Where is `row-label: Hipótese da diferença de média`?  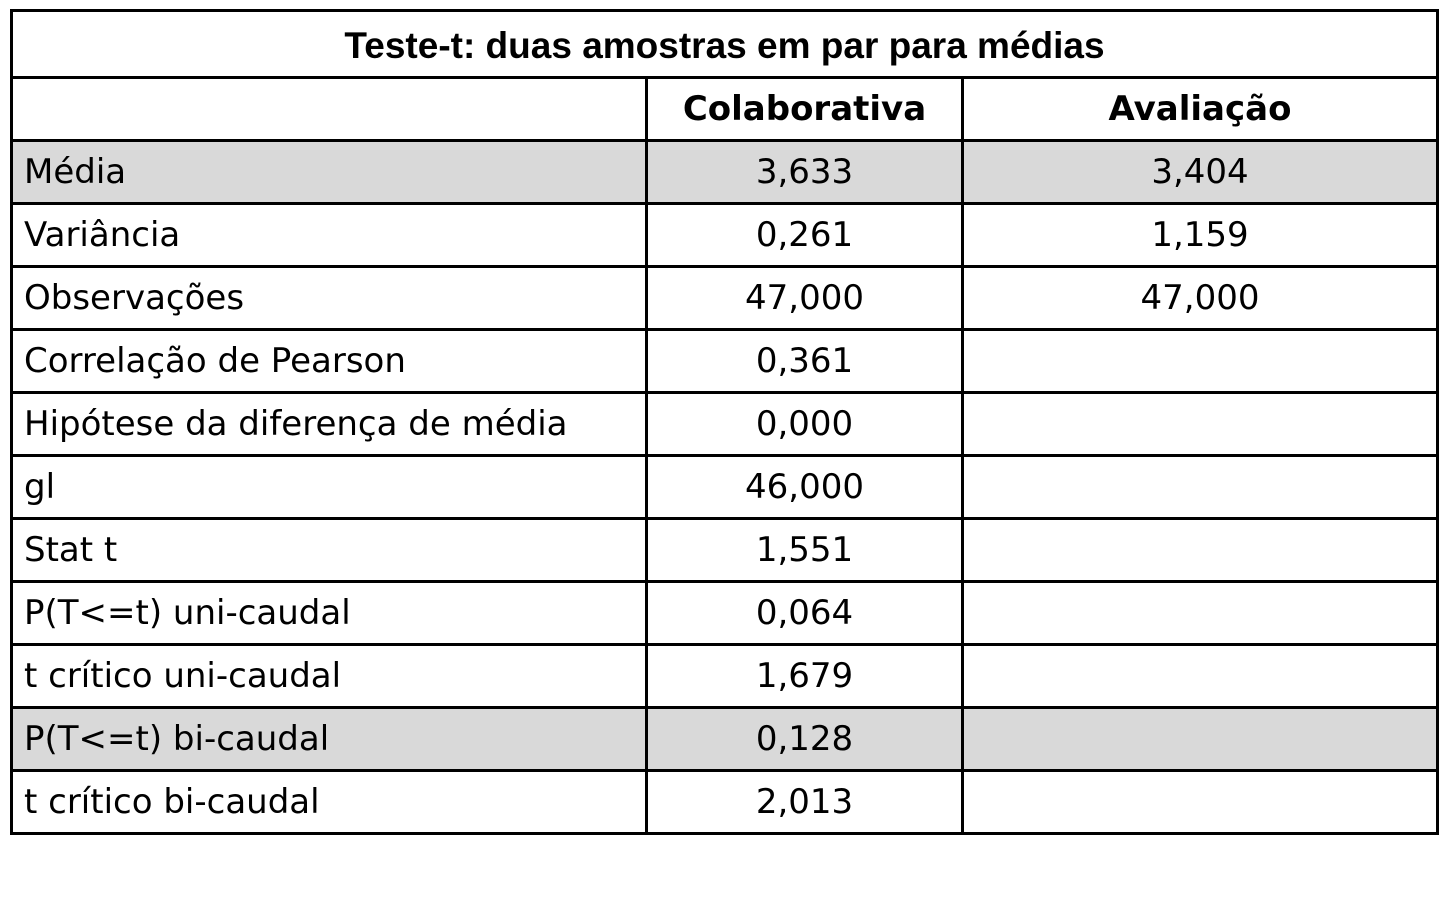
row-label: Hipótese da diferença de média is located at coordinates (329, 424).